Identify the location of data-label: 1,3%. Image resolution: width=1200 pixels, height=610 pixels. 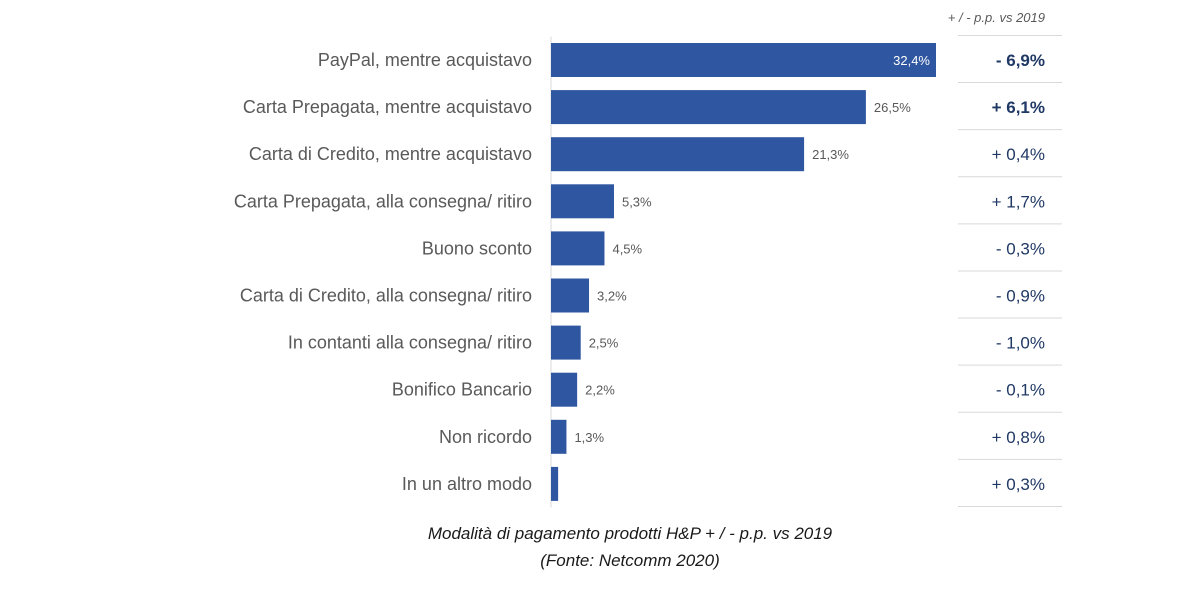
(589, 437).